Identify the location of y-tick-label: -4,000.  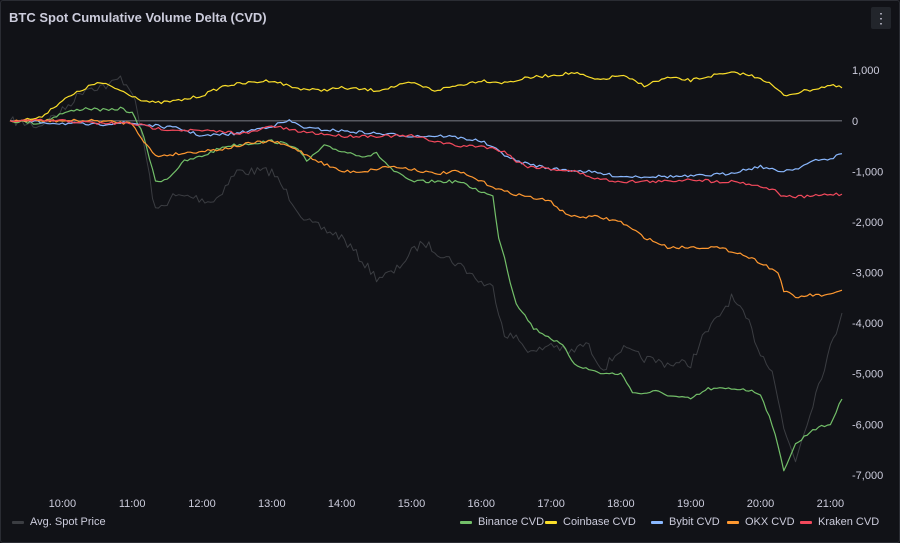
(867, 324).